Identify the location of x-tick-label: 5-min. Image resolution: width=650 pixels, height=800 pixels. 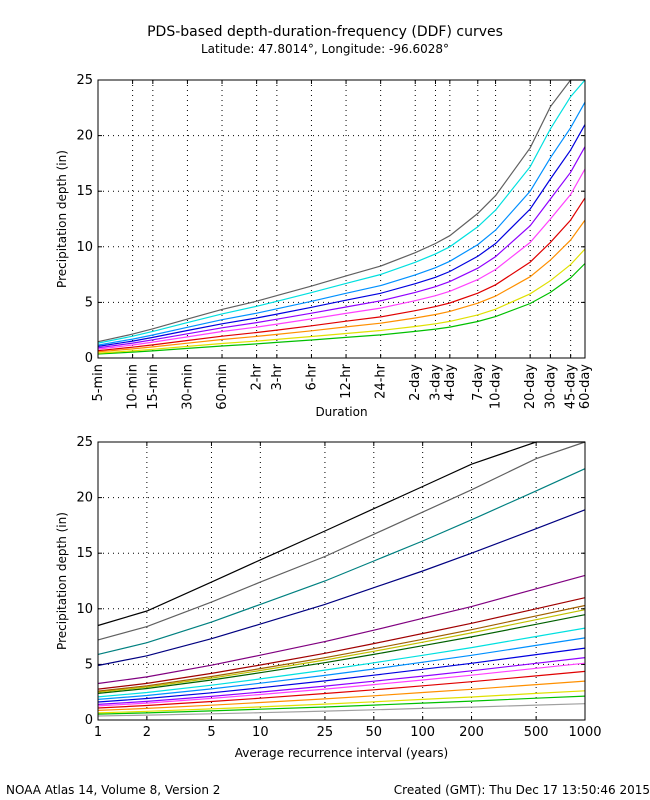
(98, 382).